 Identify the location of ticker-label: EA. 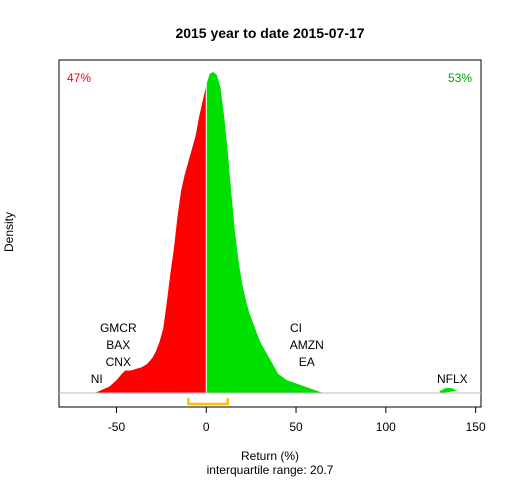
(307, 362).